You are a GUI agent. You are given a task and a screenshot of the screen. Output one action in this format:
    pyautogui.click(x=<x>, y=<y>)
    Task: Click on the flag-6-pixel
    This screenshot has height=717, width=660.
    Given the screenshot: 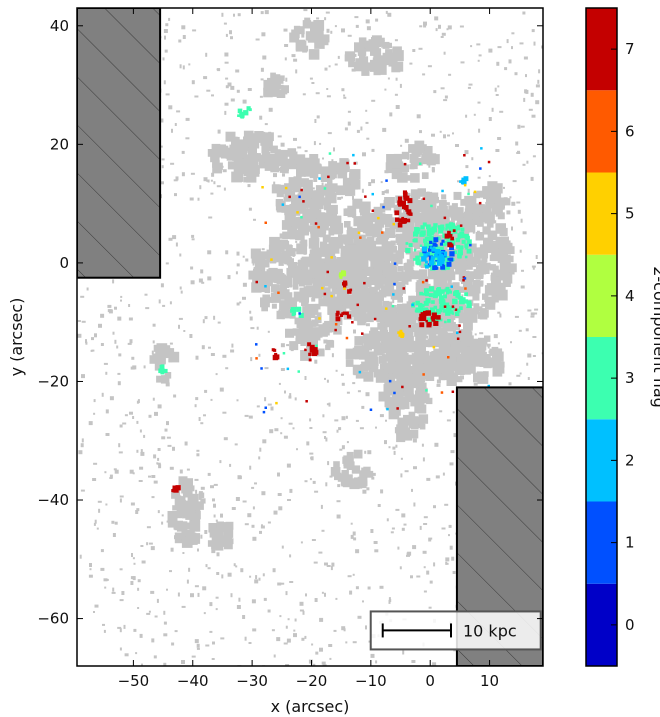 What is the action you would take?
    pyautogui.click(x=442, y=392)
    